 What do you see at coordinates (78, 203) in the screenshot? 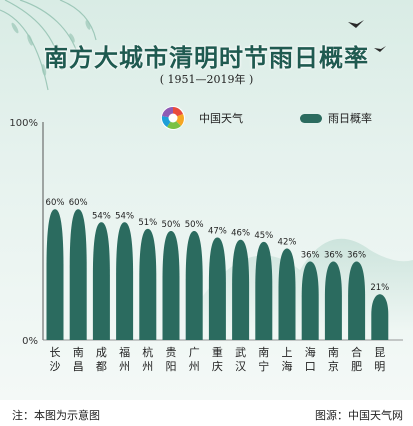
I see `data-label-南昌: 60%` at bounding box center [78, 203].